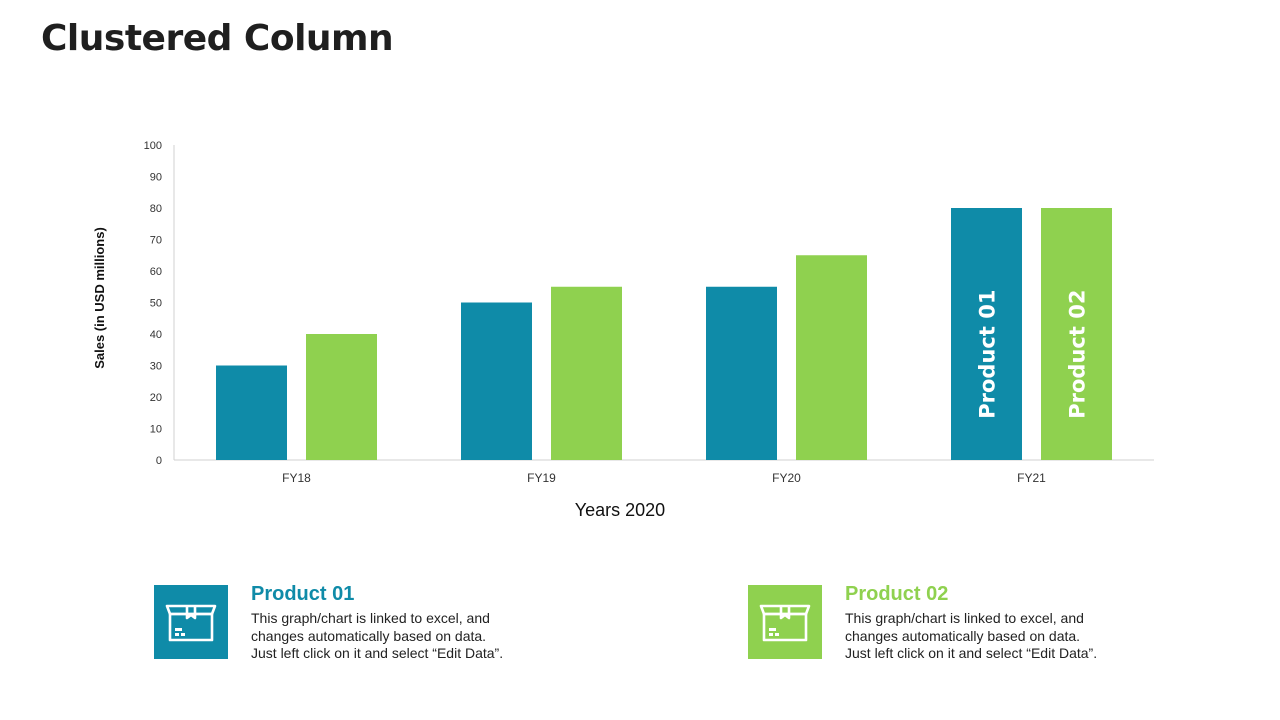 This screenshot has width=1280, height=720. I want to click on legend-title: Product 01, so click(303, 594).